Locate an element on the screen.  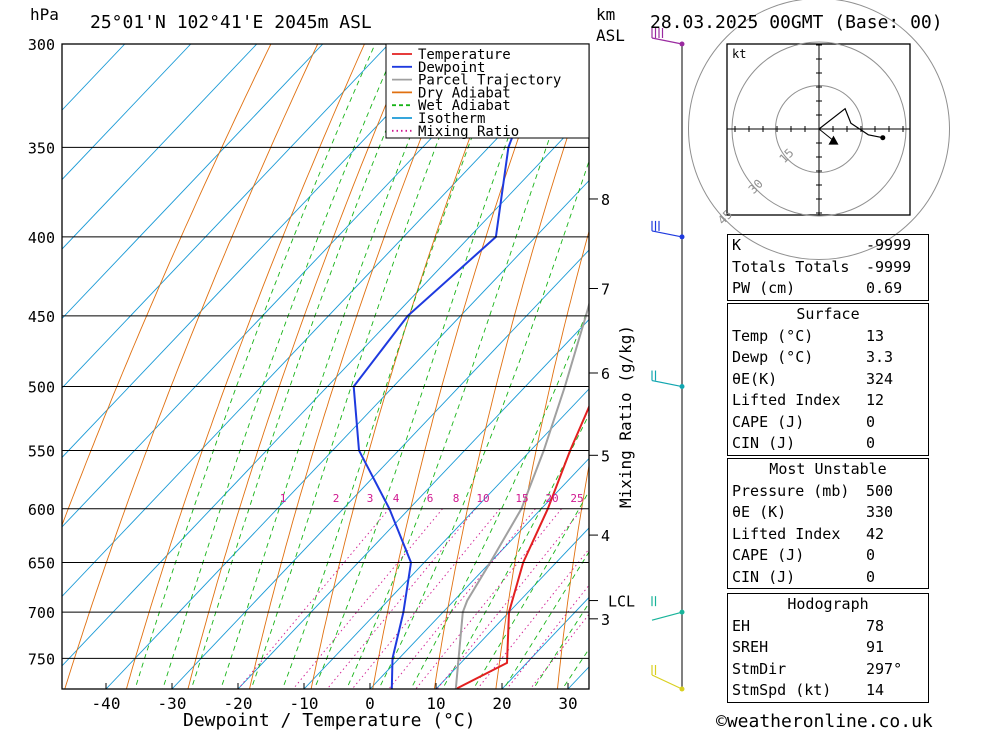
table-row: Pressure (mb) 500 is located at coordinates (828, 492).